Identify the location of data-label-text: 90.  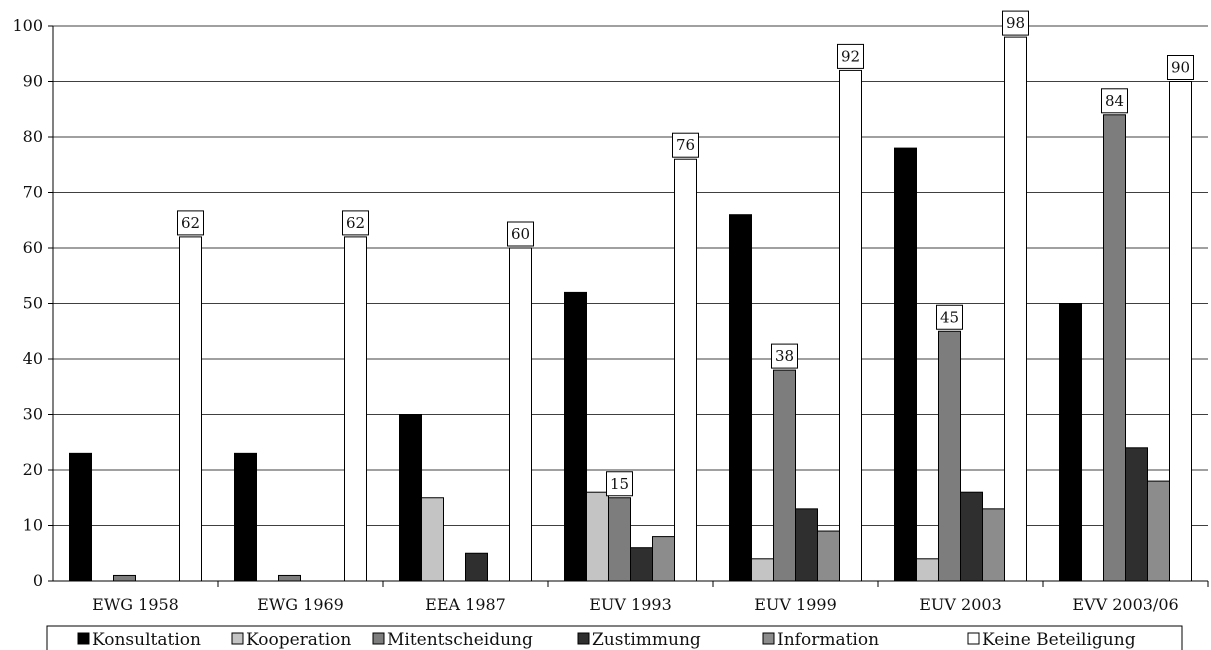
(1180, 68).